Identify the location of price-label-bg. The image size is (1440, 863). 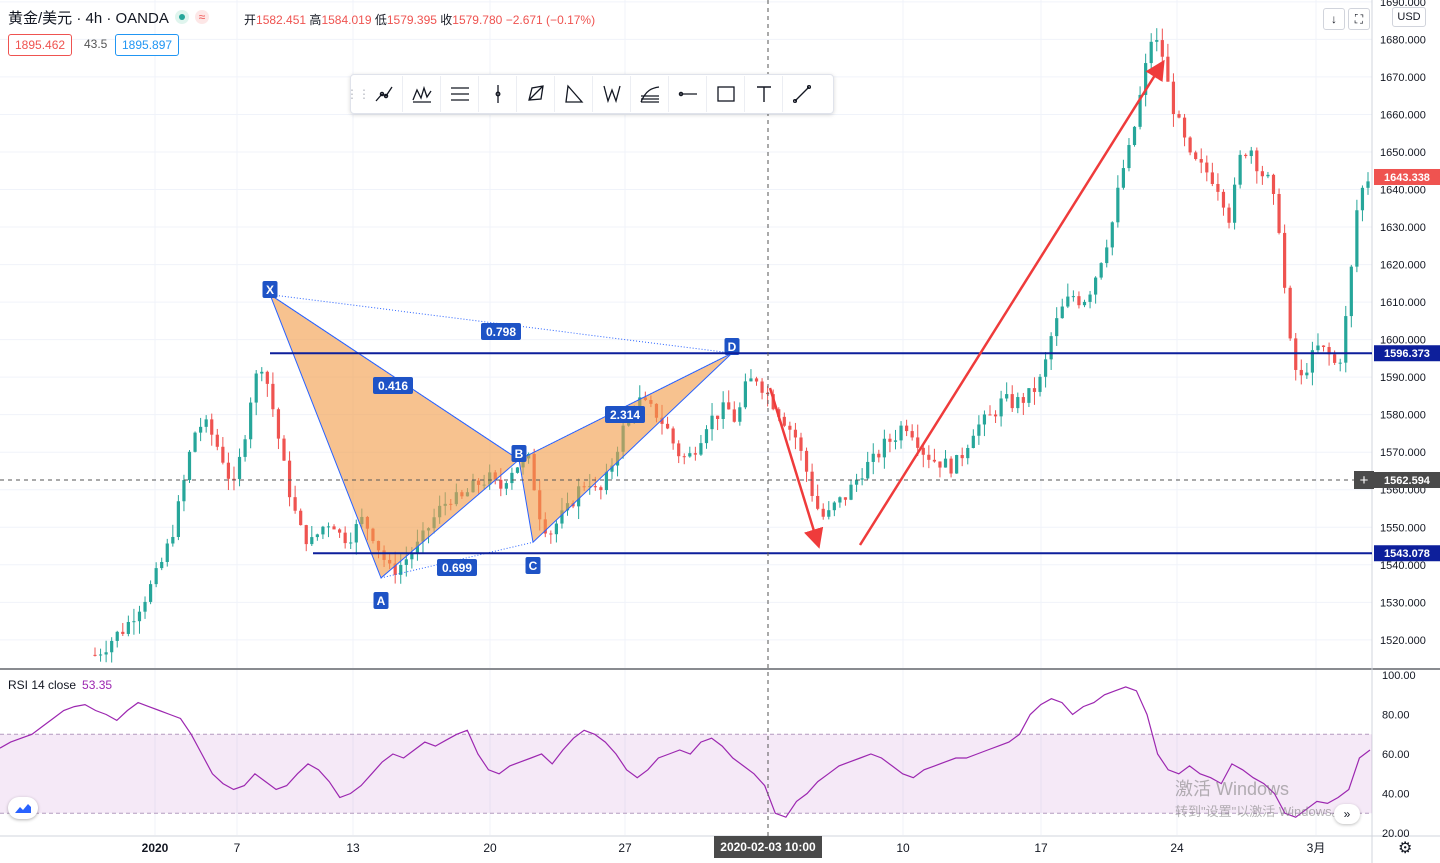
(1407, 553).